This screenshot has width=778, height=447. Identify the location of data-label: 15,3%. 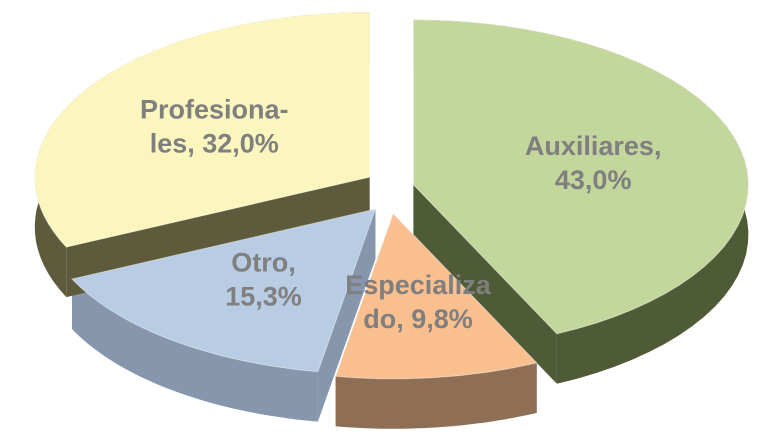
(263, 296).